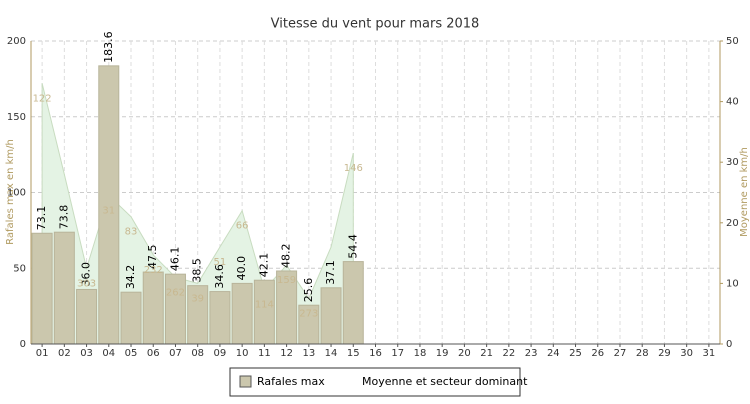 The height and width of the screenshot is (404, 750). Describe the element at coordinates (729, 344) in the screenshot. I see `y2-tick-label: 0` at that location.